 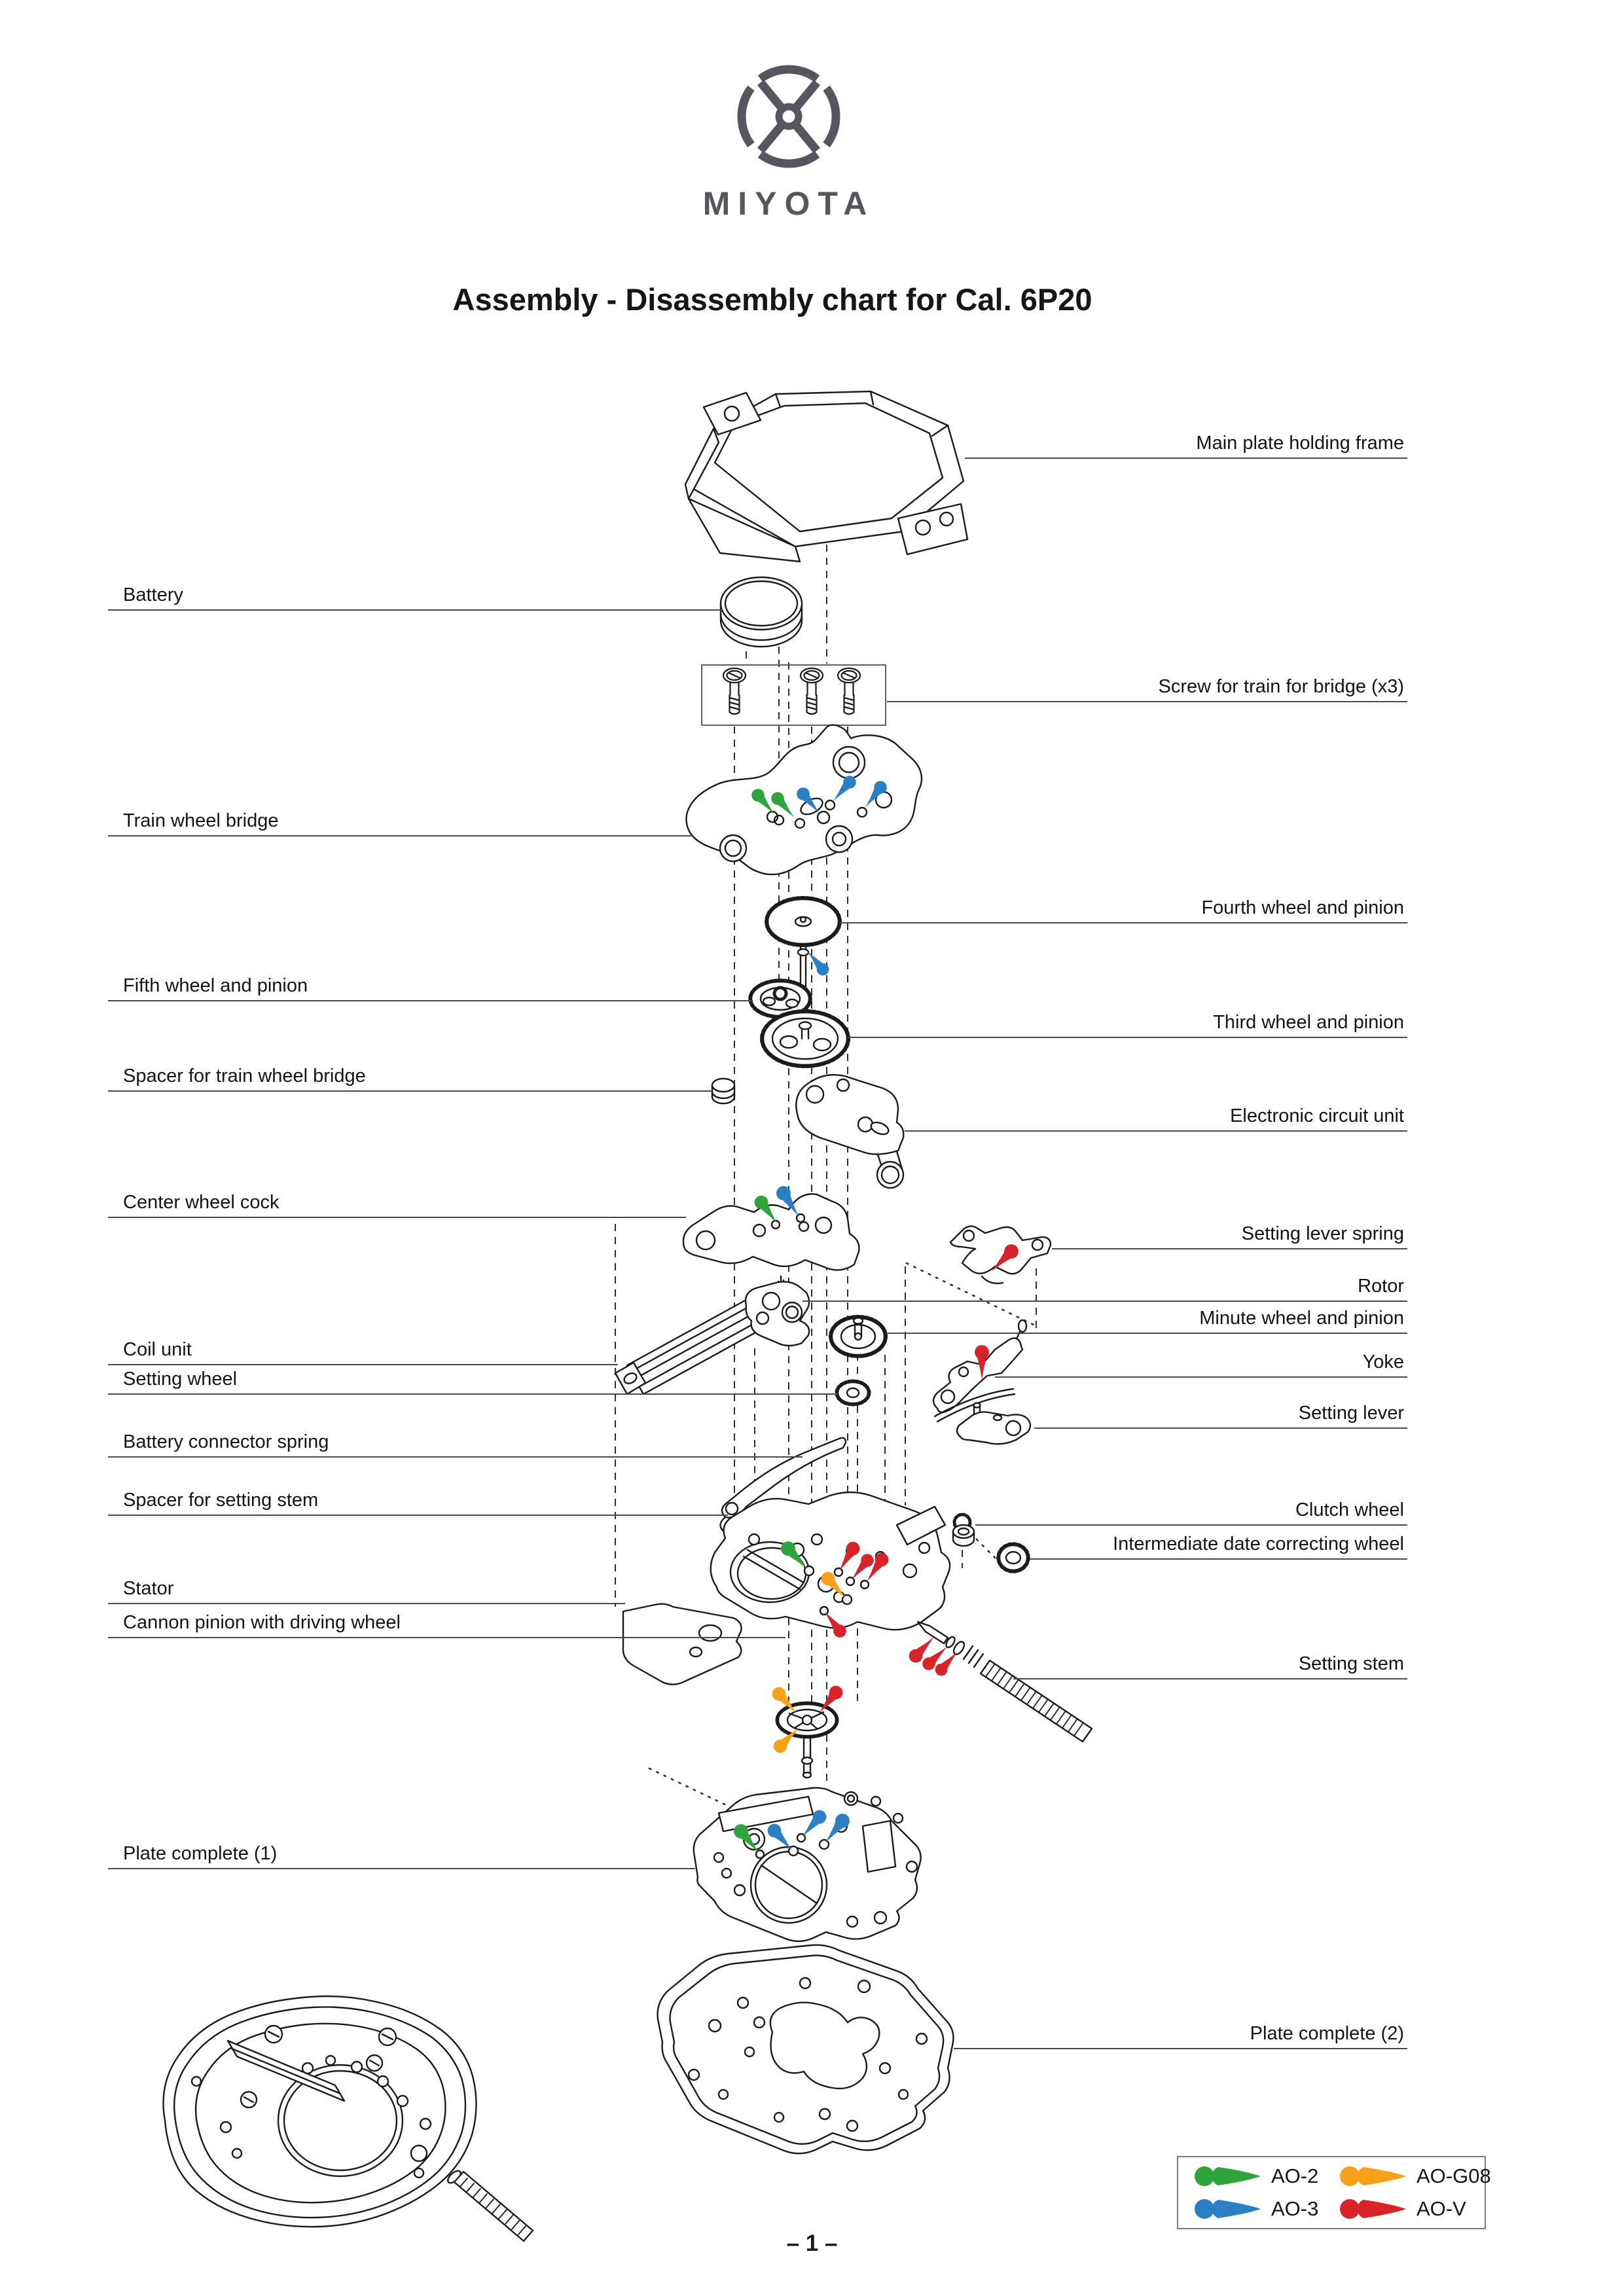 What do you see at coordinates (200, 1853) in the screenshot?
I see `label-plate-complete-1: Plate complete (1)` at bounding box center [200, 1853].